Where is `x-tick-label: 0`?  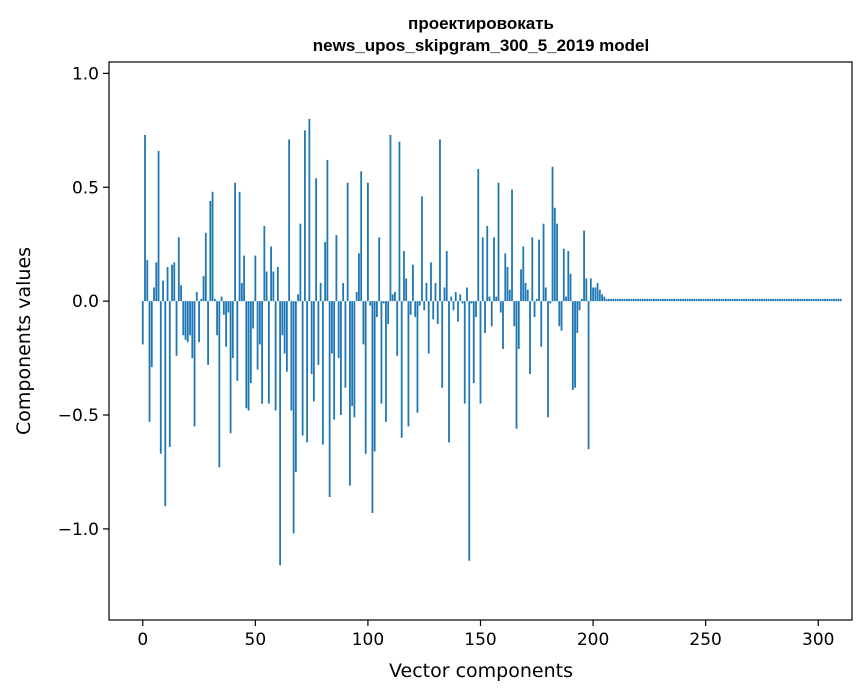 x-tick-label: 0 is located at coordinates (142, 640).